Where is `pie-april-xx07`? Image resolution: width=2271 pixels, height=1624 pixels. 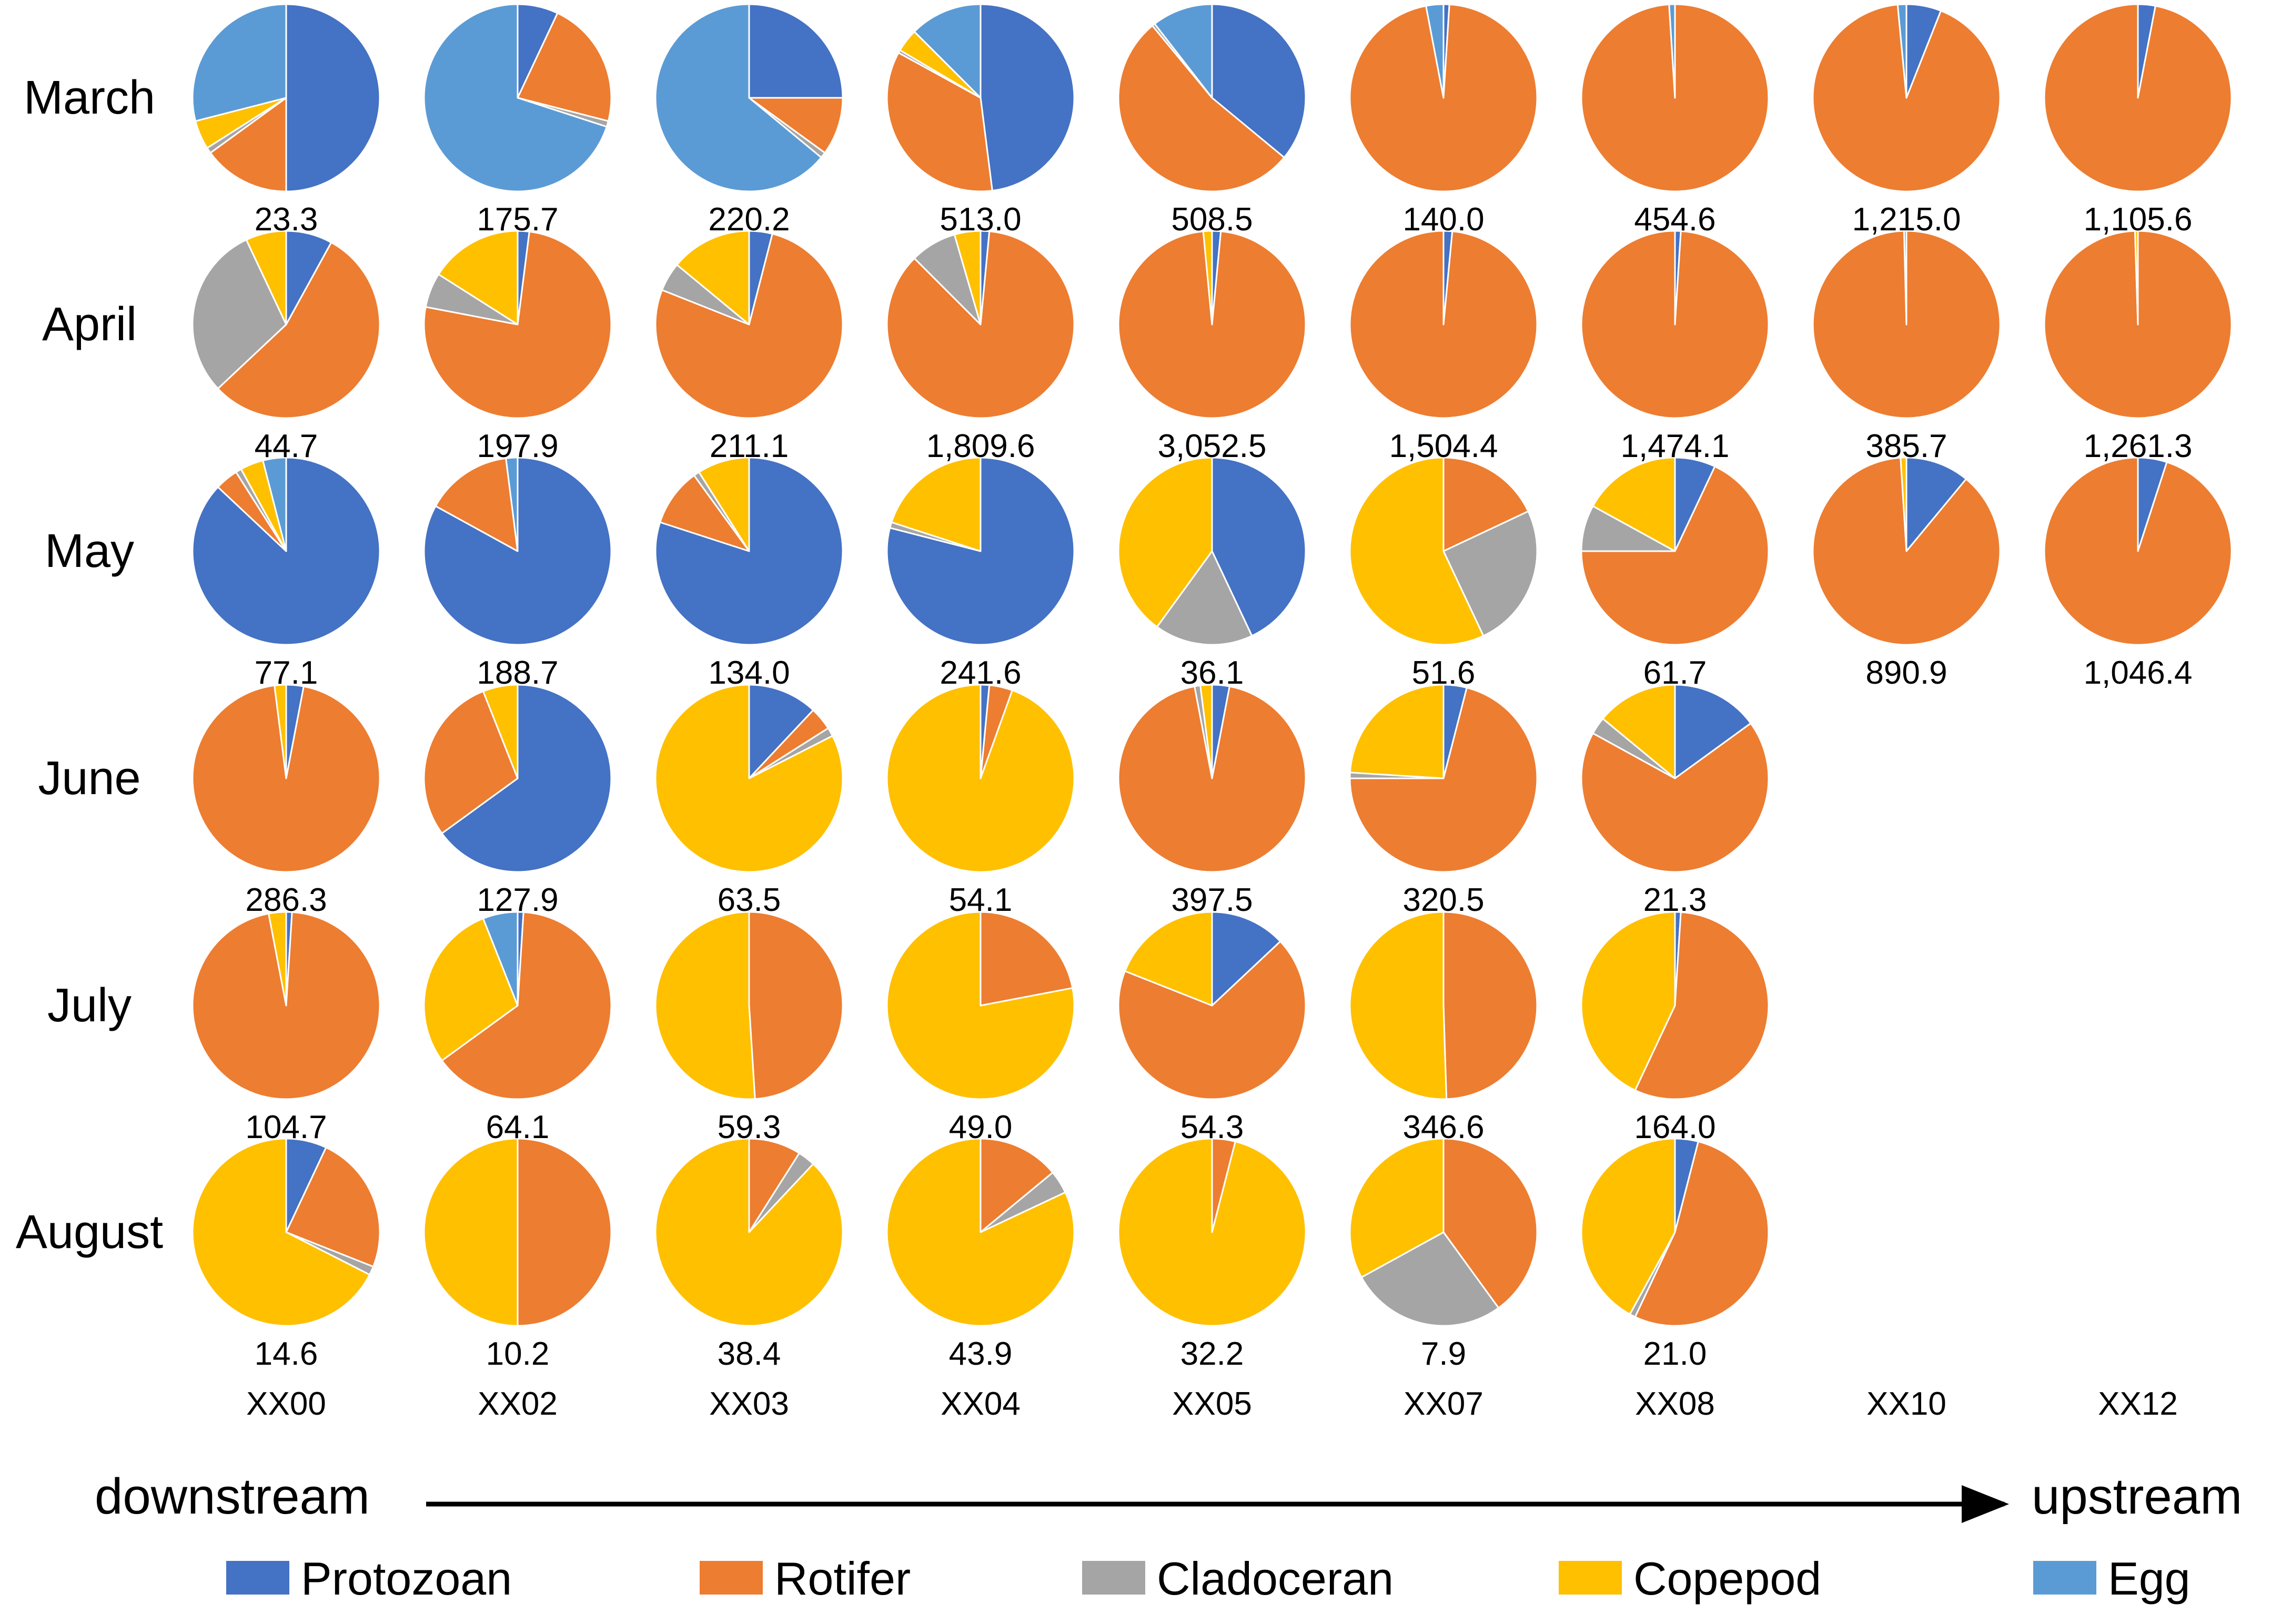 pie-april-xx07 is located at coordinates (1443, 324).